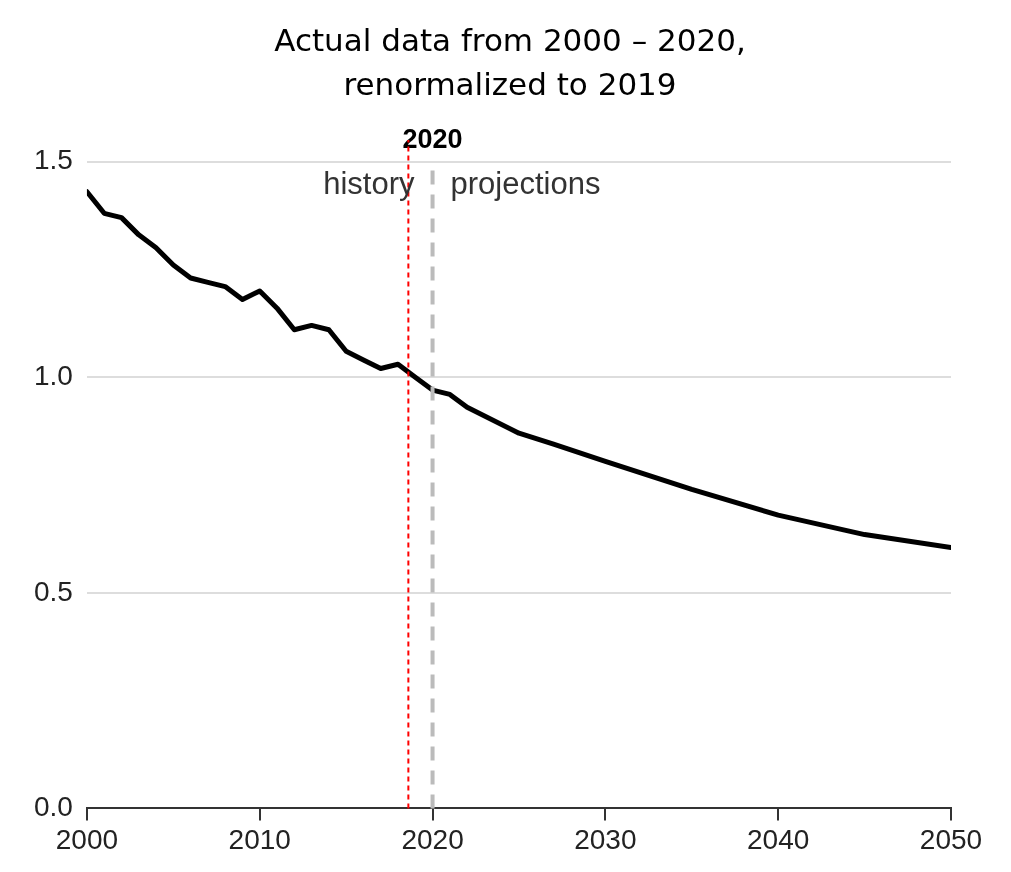 The image size is (1011, 872). Describe the element at coordinates (510, 62) in the screenshot. I see `chart-title: Actual data from 2000 – 2020, renormalized to 2019` at that location.